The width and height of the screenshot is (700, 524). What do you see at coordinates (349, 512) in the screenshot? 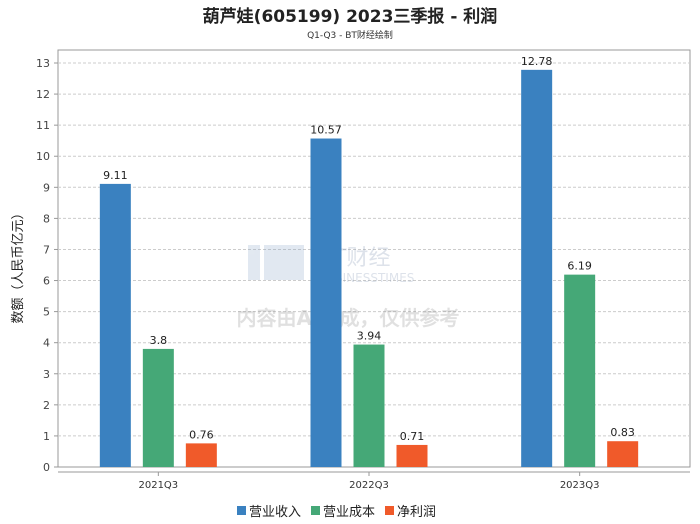
I see `legend-label: 营业成本` at bounding box center [349, 512].